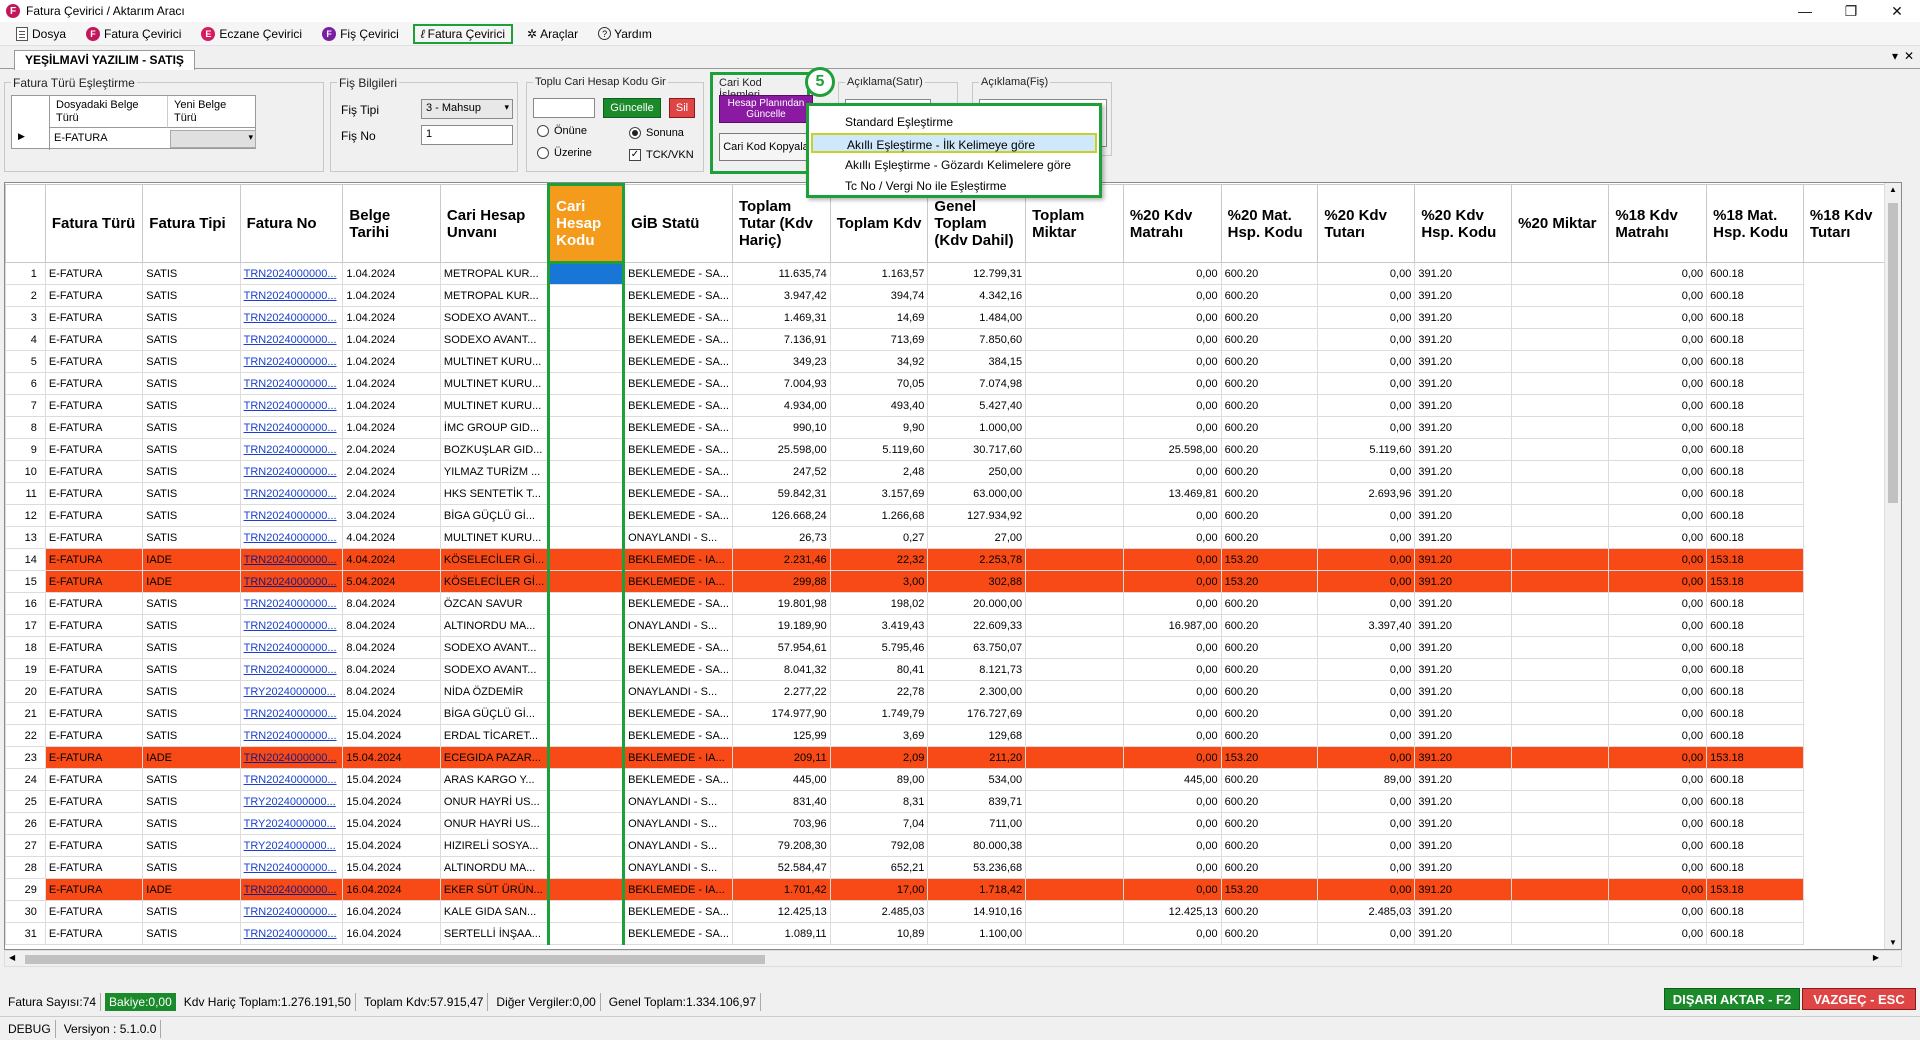 The width and height of the screenshot is (1920, 1040). I want to click on menu-yardim: ? Yardım, so click(625, 34).